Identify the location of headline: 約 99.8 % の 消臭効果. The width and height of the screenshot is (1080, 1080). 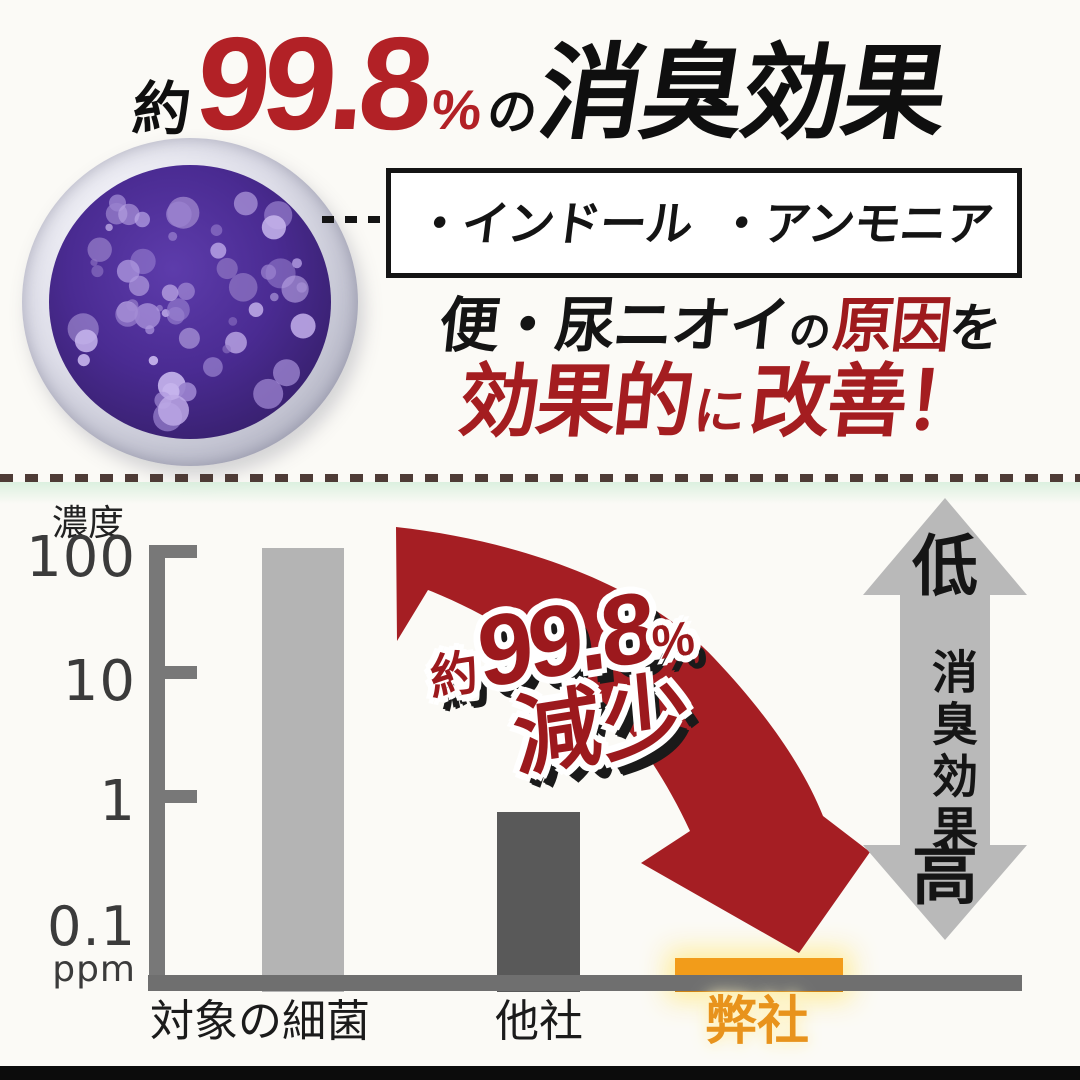
(540, 84).